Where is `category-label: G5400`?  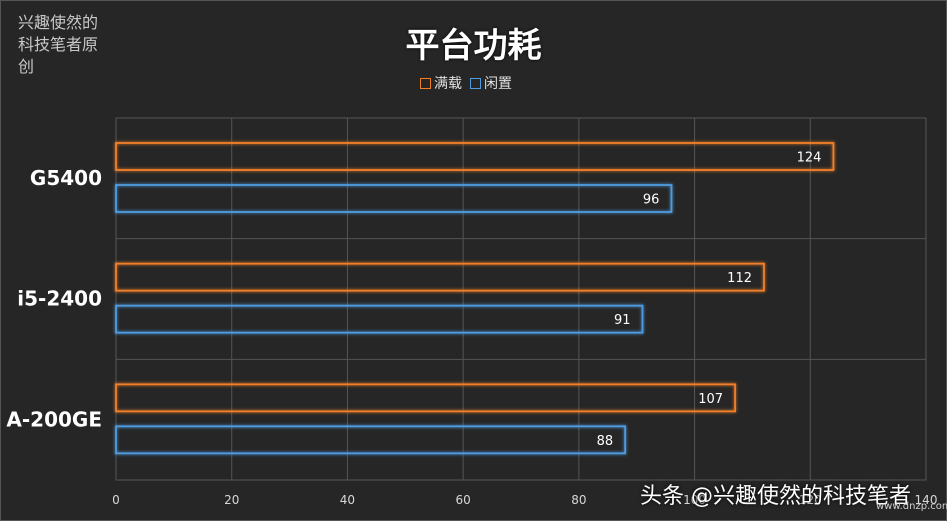
category-label: G5400 is located at coordinates (66, 178).